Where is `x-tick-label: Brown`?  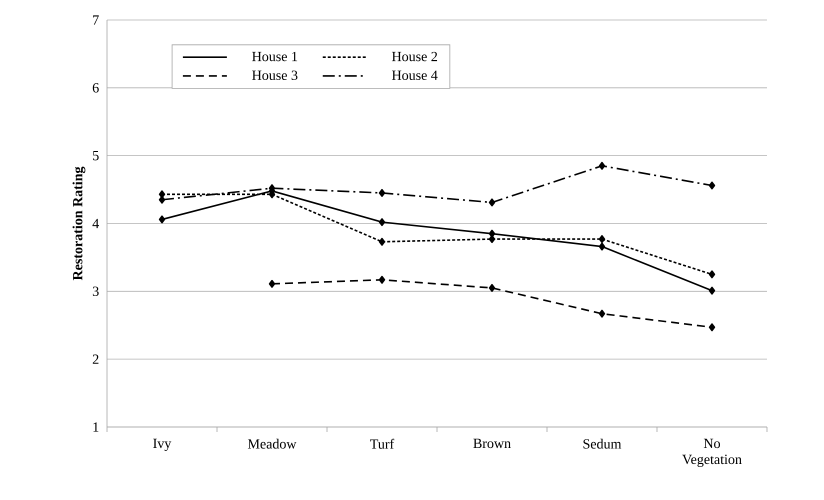
x-tick-label: Brown is located at coordinates (492, 443).